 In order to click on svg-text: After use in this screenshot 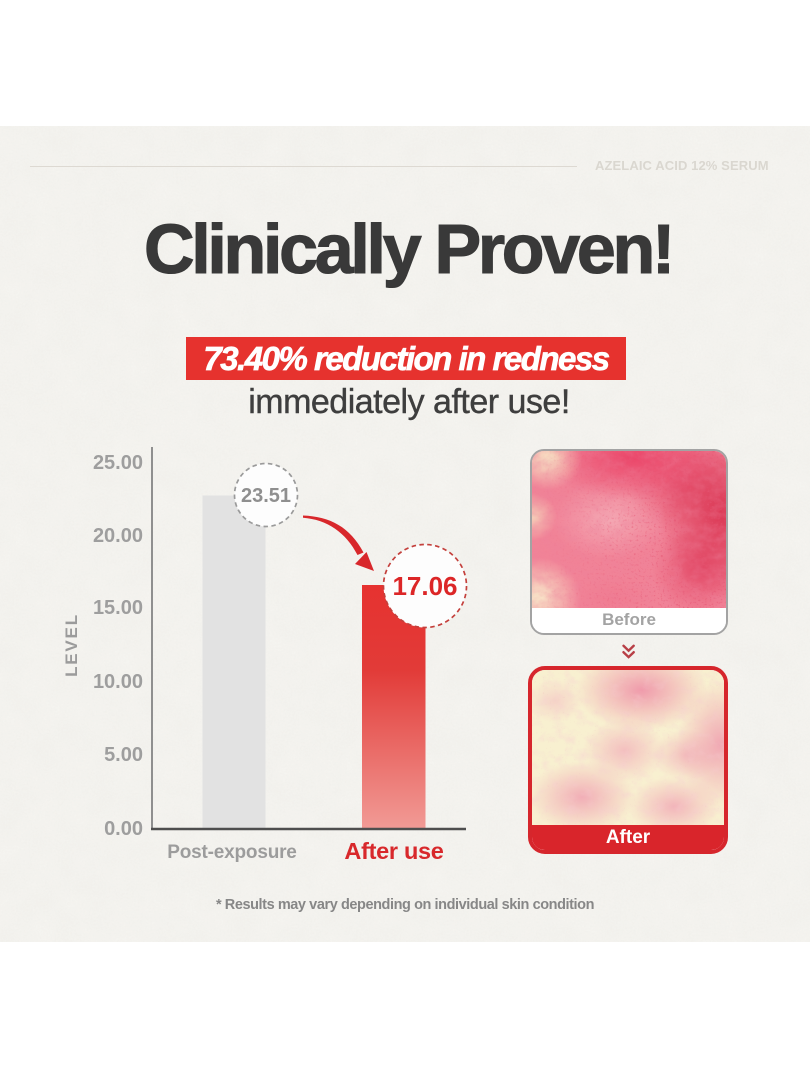, I will do `click(393, 851)`.